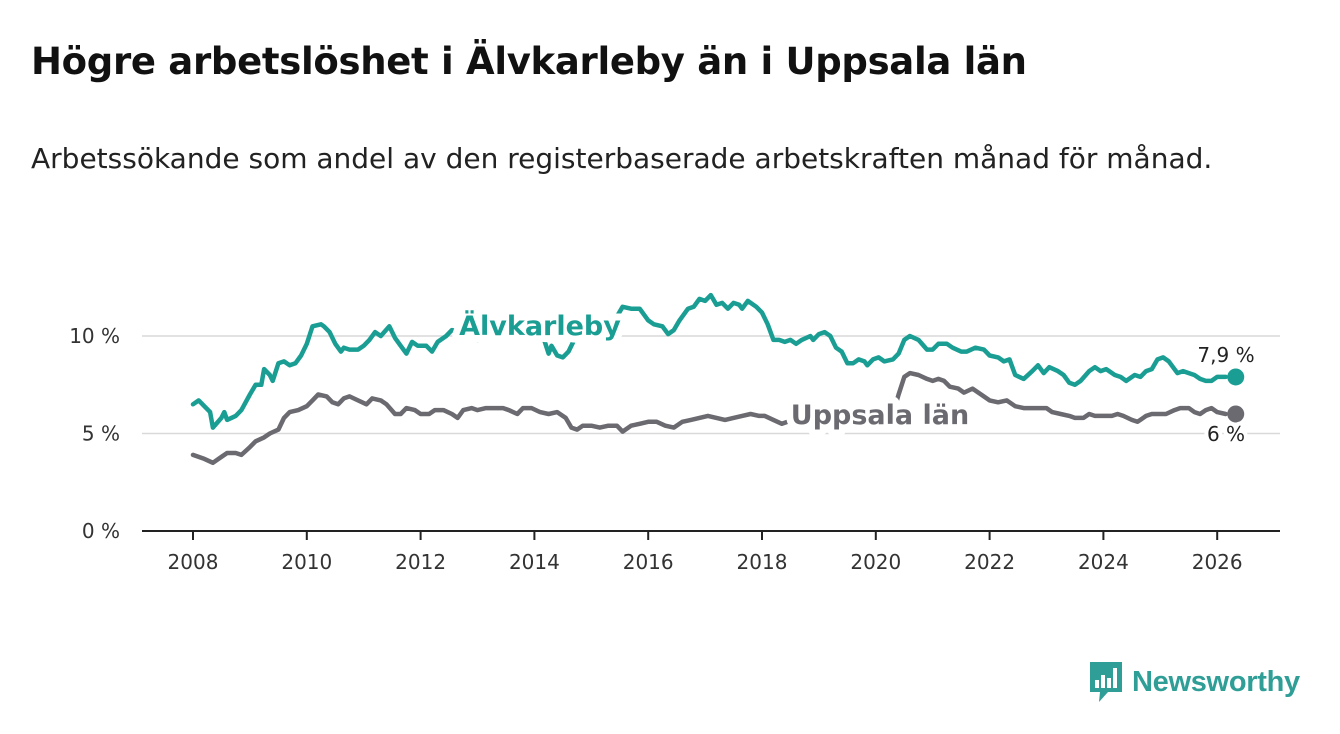  What do you see at coordinates (1236, 414) in the screenshot?
I see `end-point-uppsala` at bounding box center [1236, 414].